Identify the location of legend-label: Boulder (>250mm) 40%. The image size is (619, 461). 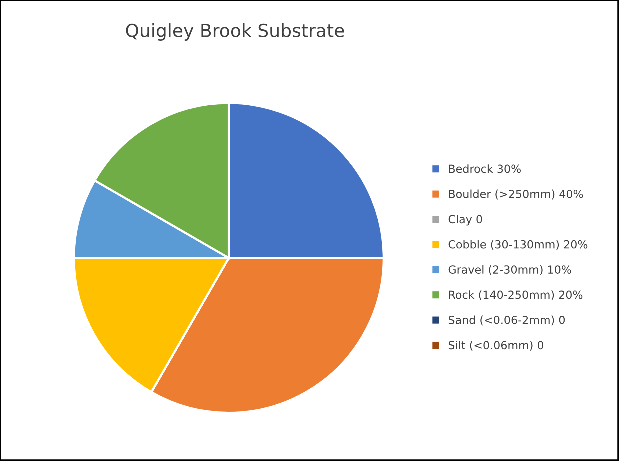
(516, 195).